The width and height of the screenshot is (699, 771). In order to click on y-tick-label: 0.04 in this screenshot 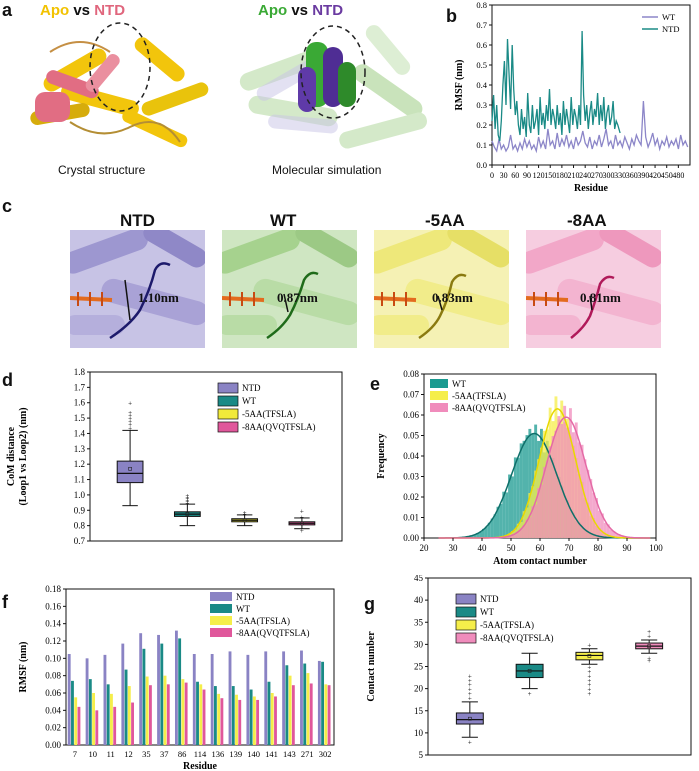, I will do `click(53, 710)`.